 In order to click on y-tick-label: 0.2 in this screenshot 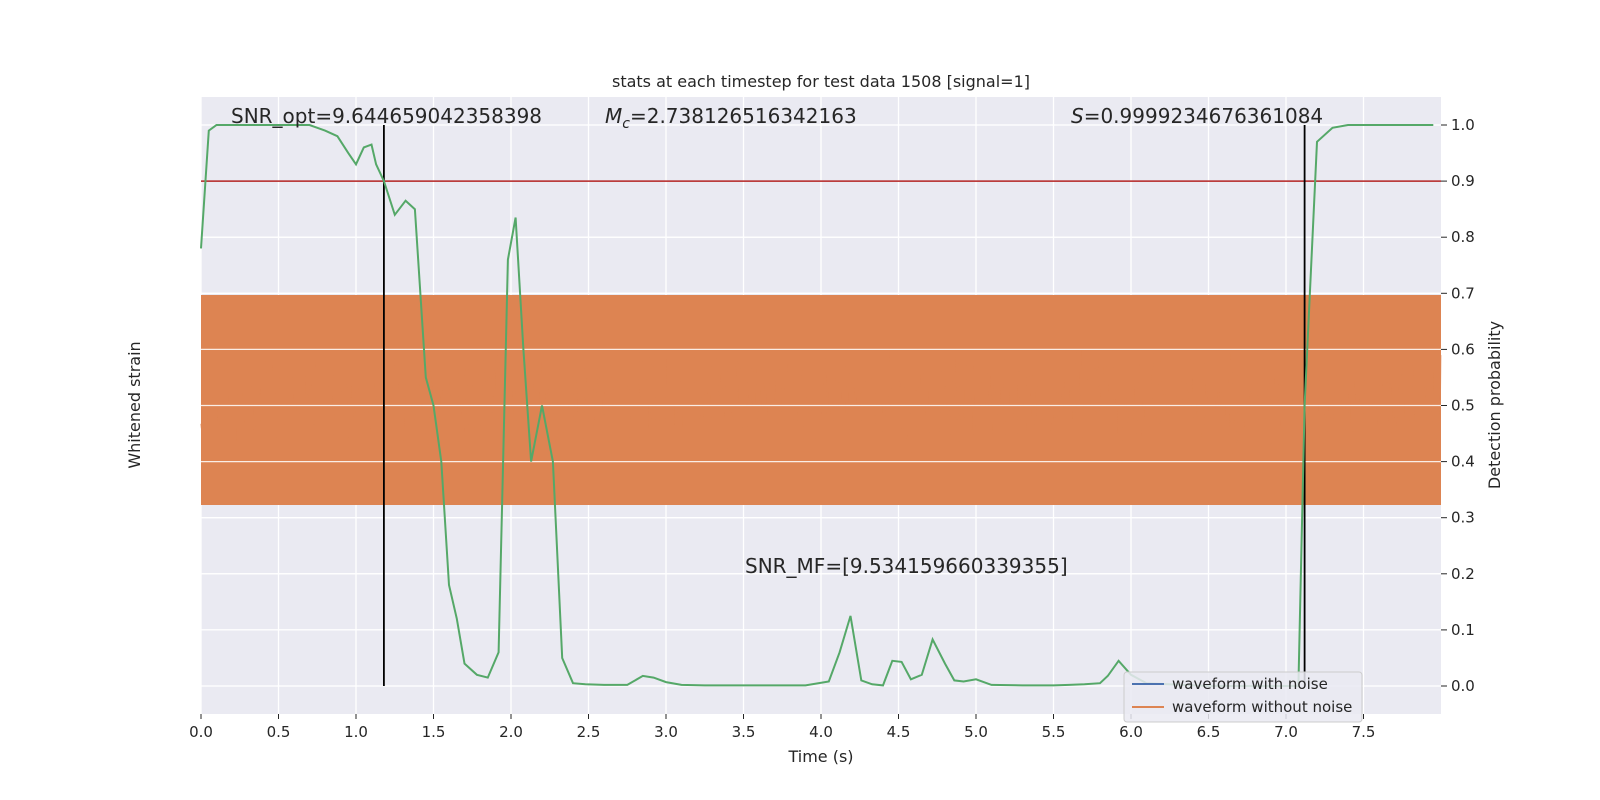, I will do `click(1463, 574)`.